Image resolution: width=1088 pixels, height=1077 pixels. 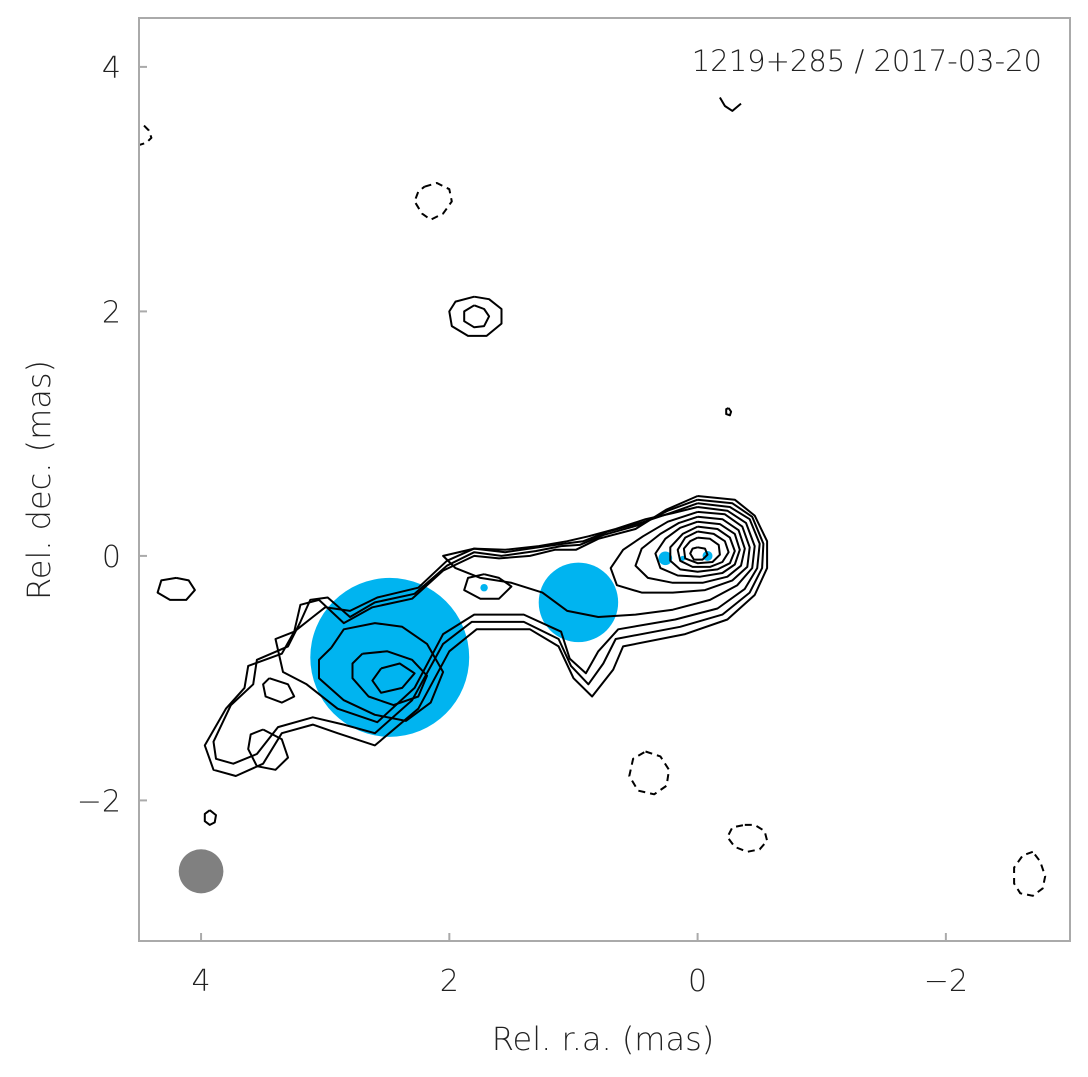 I want to click on beam-ellipse, so click(x=201, y=871).